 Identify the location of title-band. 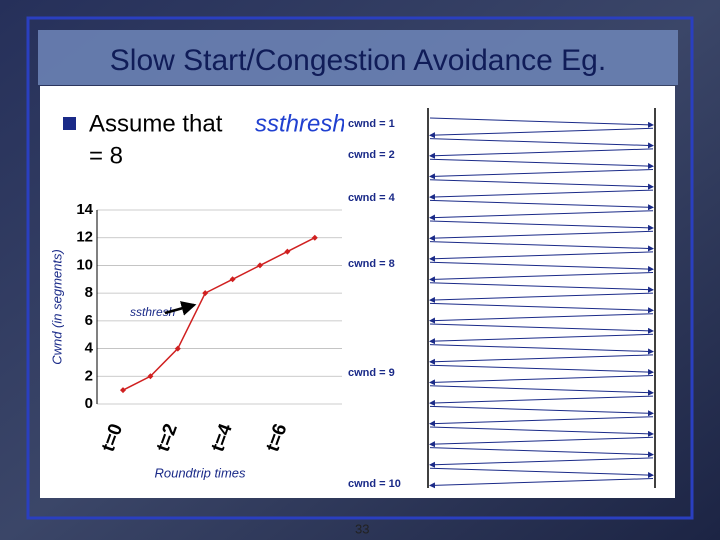
(358, 57).